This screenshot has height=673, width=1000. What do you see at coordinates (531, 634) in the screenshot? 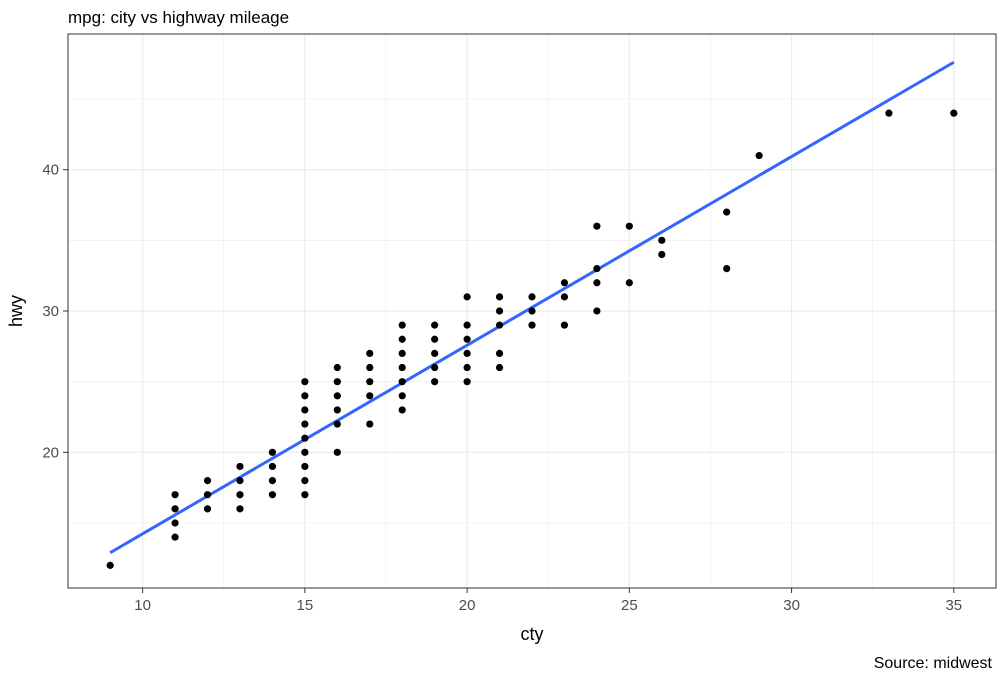
I see `x-axis-label: cty` at bounding box center [531, 634].